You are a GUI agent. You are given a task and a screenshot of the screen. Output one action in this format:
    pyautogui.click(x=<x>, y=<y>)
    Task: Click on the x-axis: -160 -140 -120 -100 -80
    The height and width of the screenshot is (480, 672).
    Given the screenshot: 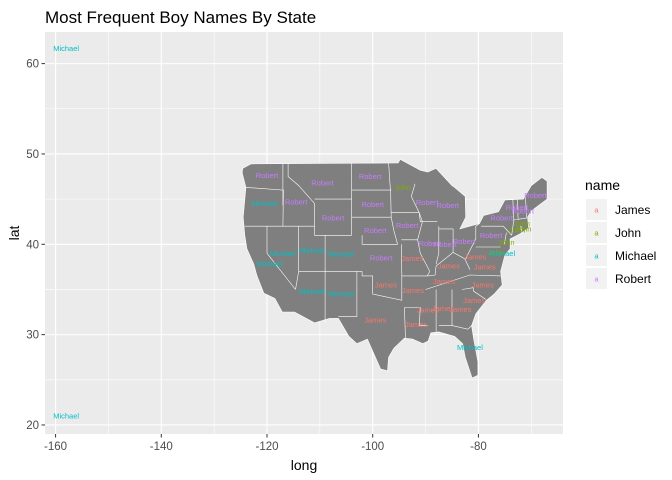 What is the action you would take?
    pyautogui.click(x=265, y=443)
    